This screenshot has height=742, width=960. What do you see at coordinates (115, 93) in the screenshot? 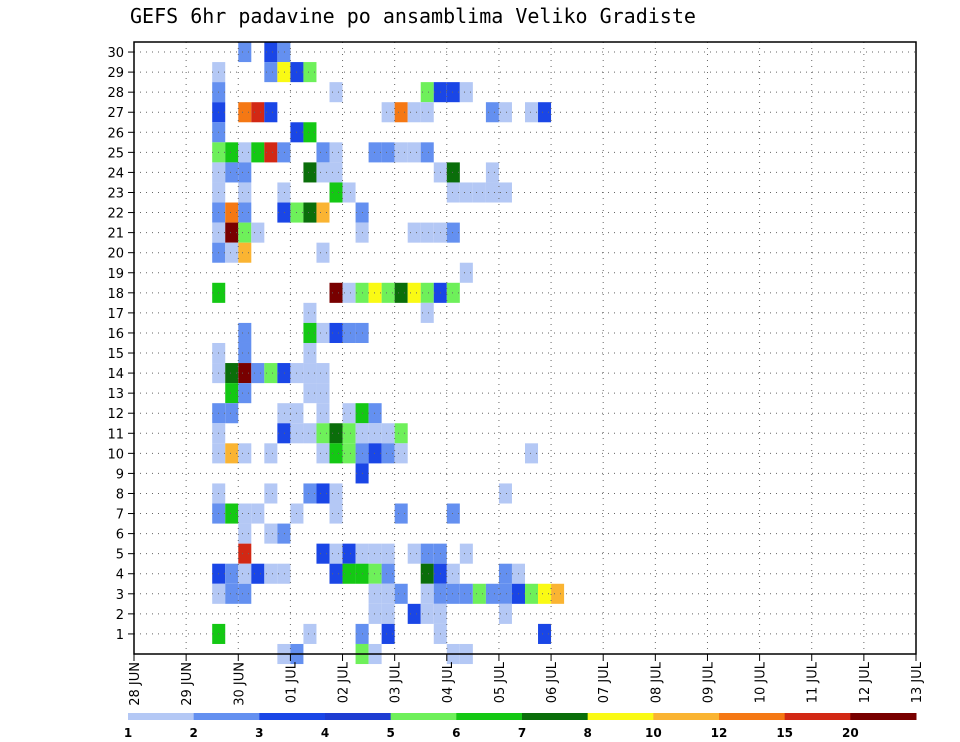
I see `y-tick-label: 28` at bounding box center [115, 93].